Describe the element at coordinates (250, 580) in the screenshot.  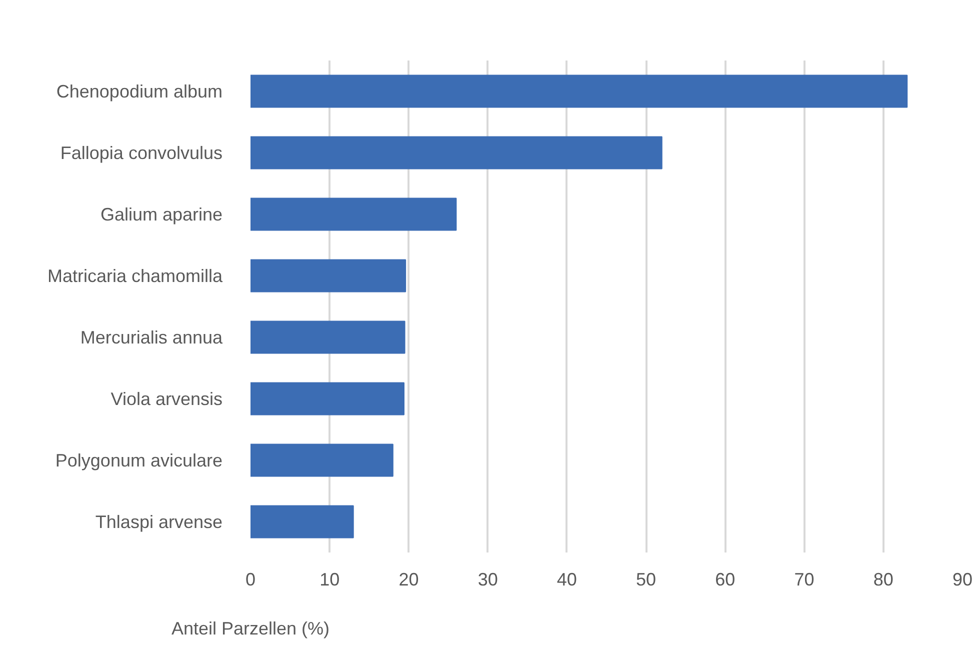
I see `x-tick-label: 0` at that location.